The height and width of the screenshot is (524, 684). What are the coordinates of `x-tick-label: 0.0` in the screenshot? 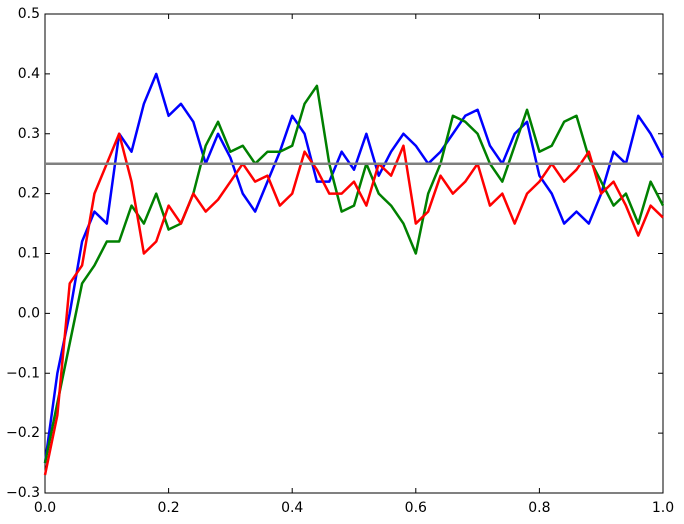 It's located at (45, 508).